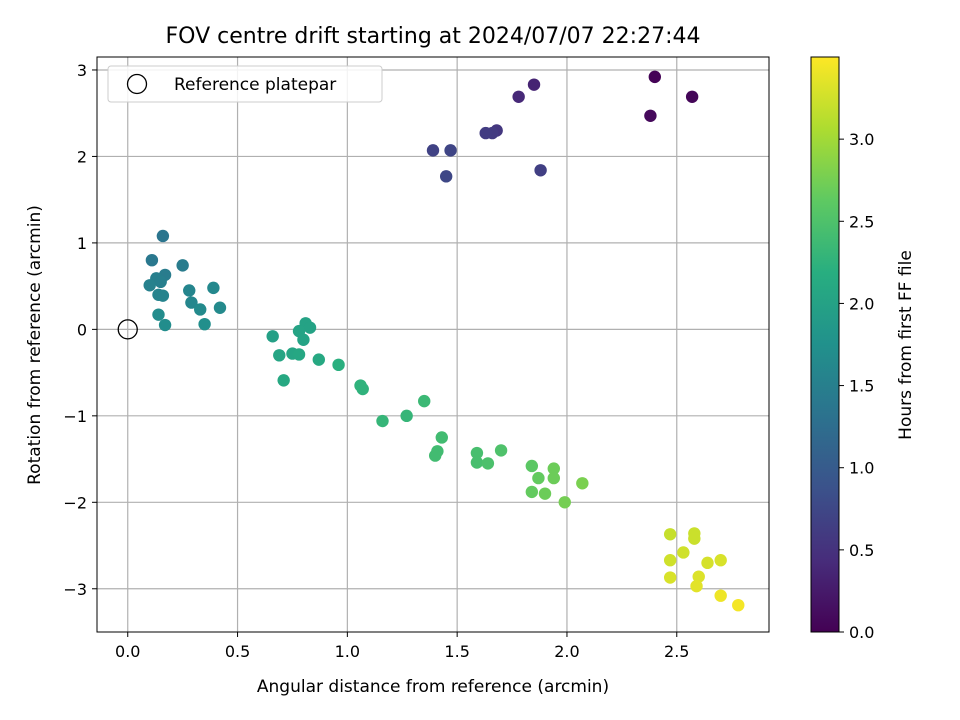  Describe the element at coordinates (237, 651) in the screenshot. I see `x-tick-label: 0.5` at that location.